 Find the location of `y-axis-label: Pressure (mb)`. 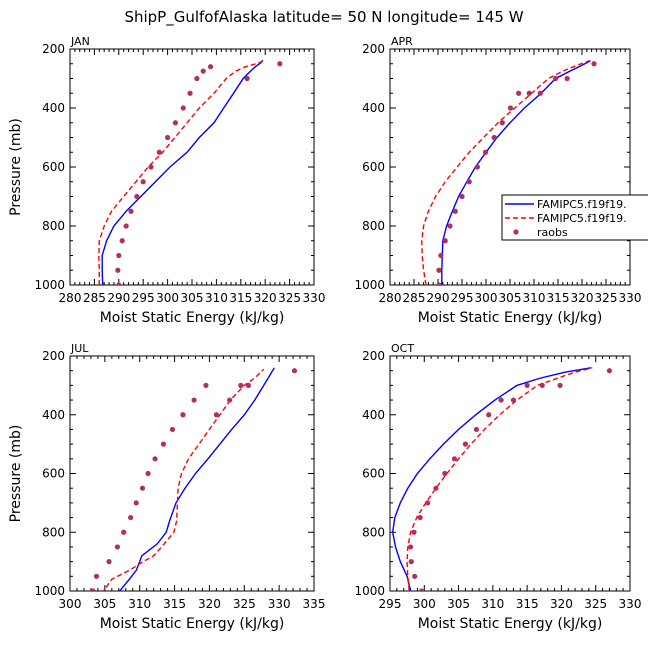

y-axis-label: Pressure (mb) is located at coordinates (16, 474).